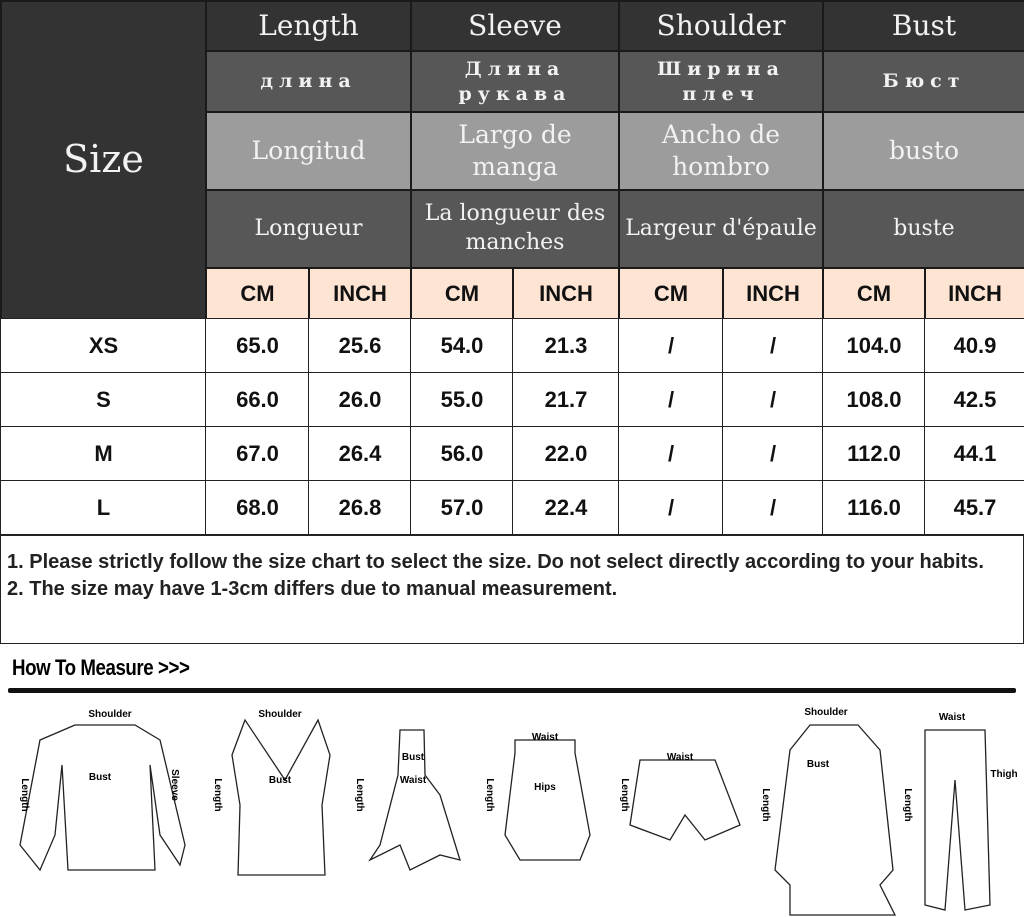  I want to click on value-cell: 45.7, so click(974, 508).